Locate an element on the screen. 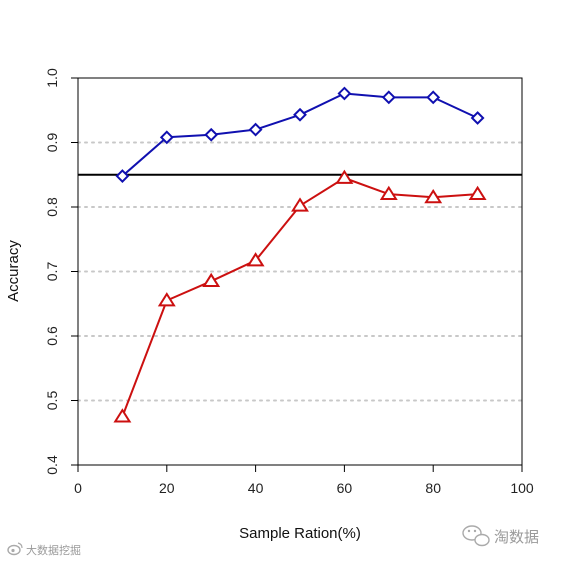  y-tick-label: 0.5 is located at coordinates (52, 401).